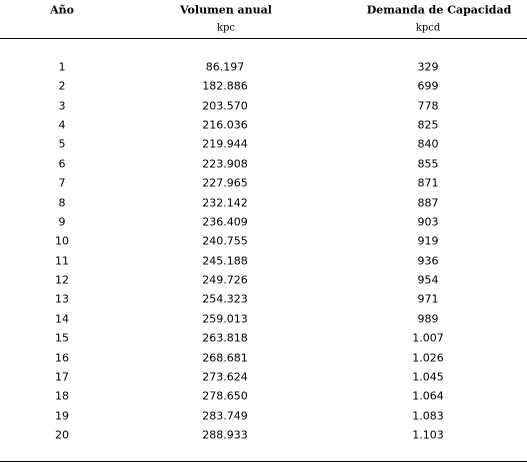 This screenshot has height=463, width=527. What do you see at coordinates (62, 319) in the screenshot?
I see `table-cell: 14` at bounding box center [62, 319].